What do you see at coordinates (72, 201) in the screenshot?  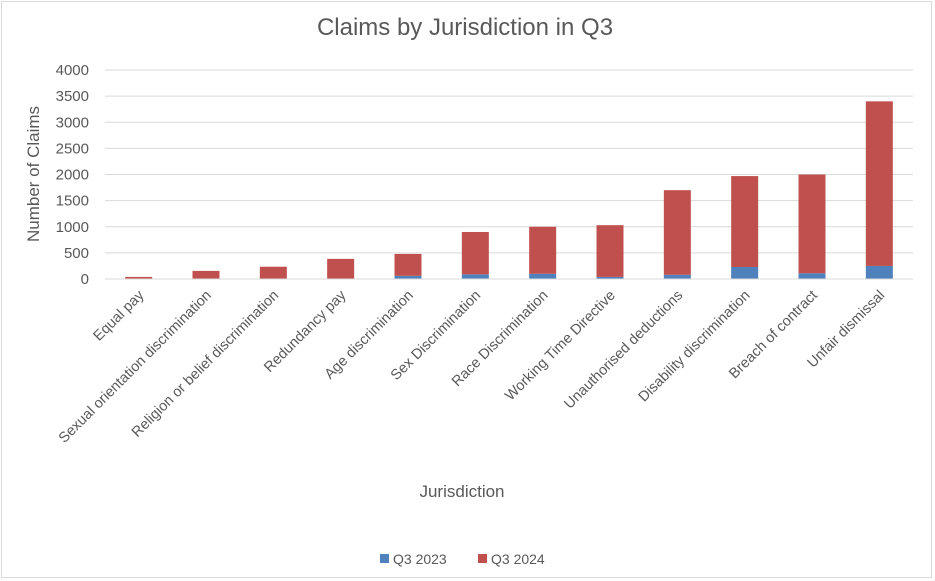 I see `y-tick-label: 1500` at bounding box center [72, 201].